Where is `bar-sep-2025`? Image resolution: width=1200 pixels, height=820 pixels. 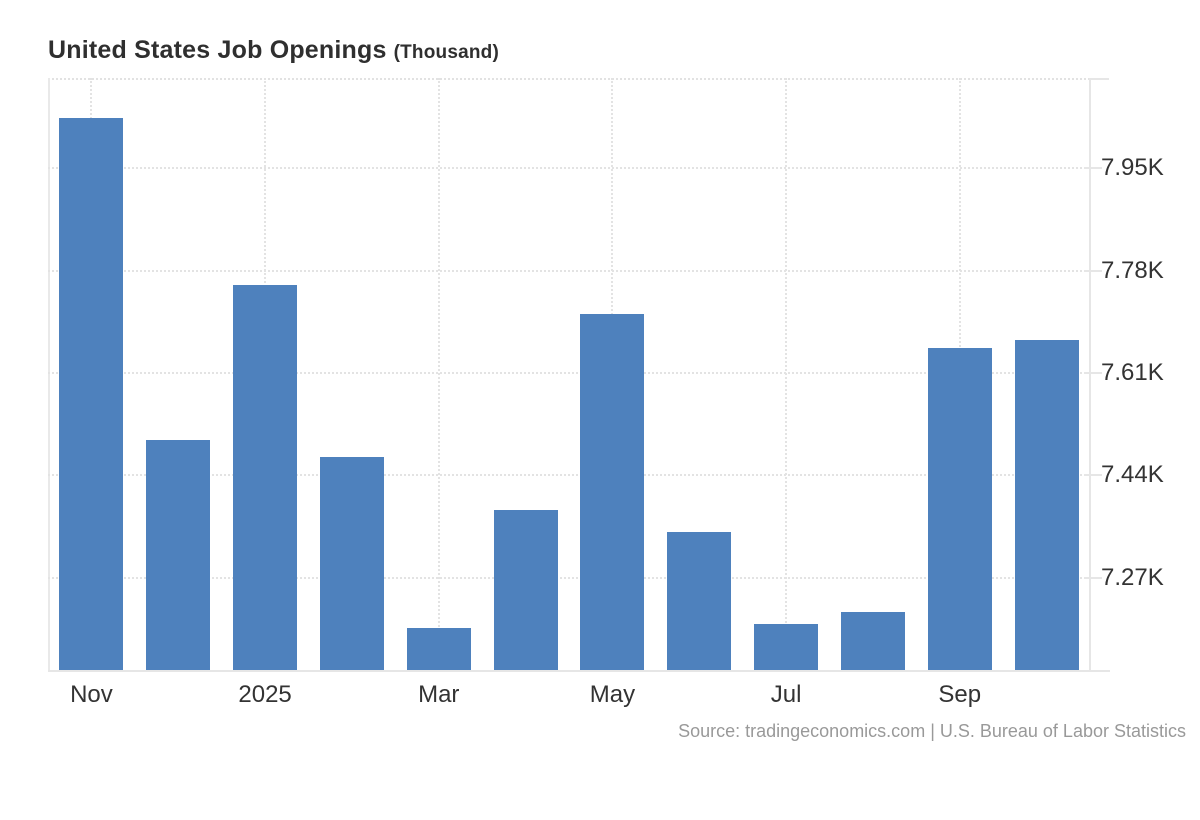
bar-sep-2025 is located at coordinates (959, 509).